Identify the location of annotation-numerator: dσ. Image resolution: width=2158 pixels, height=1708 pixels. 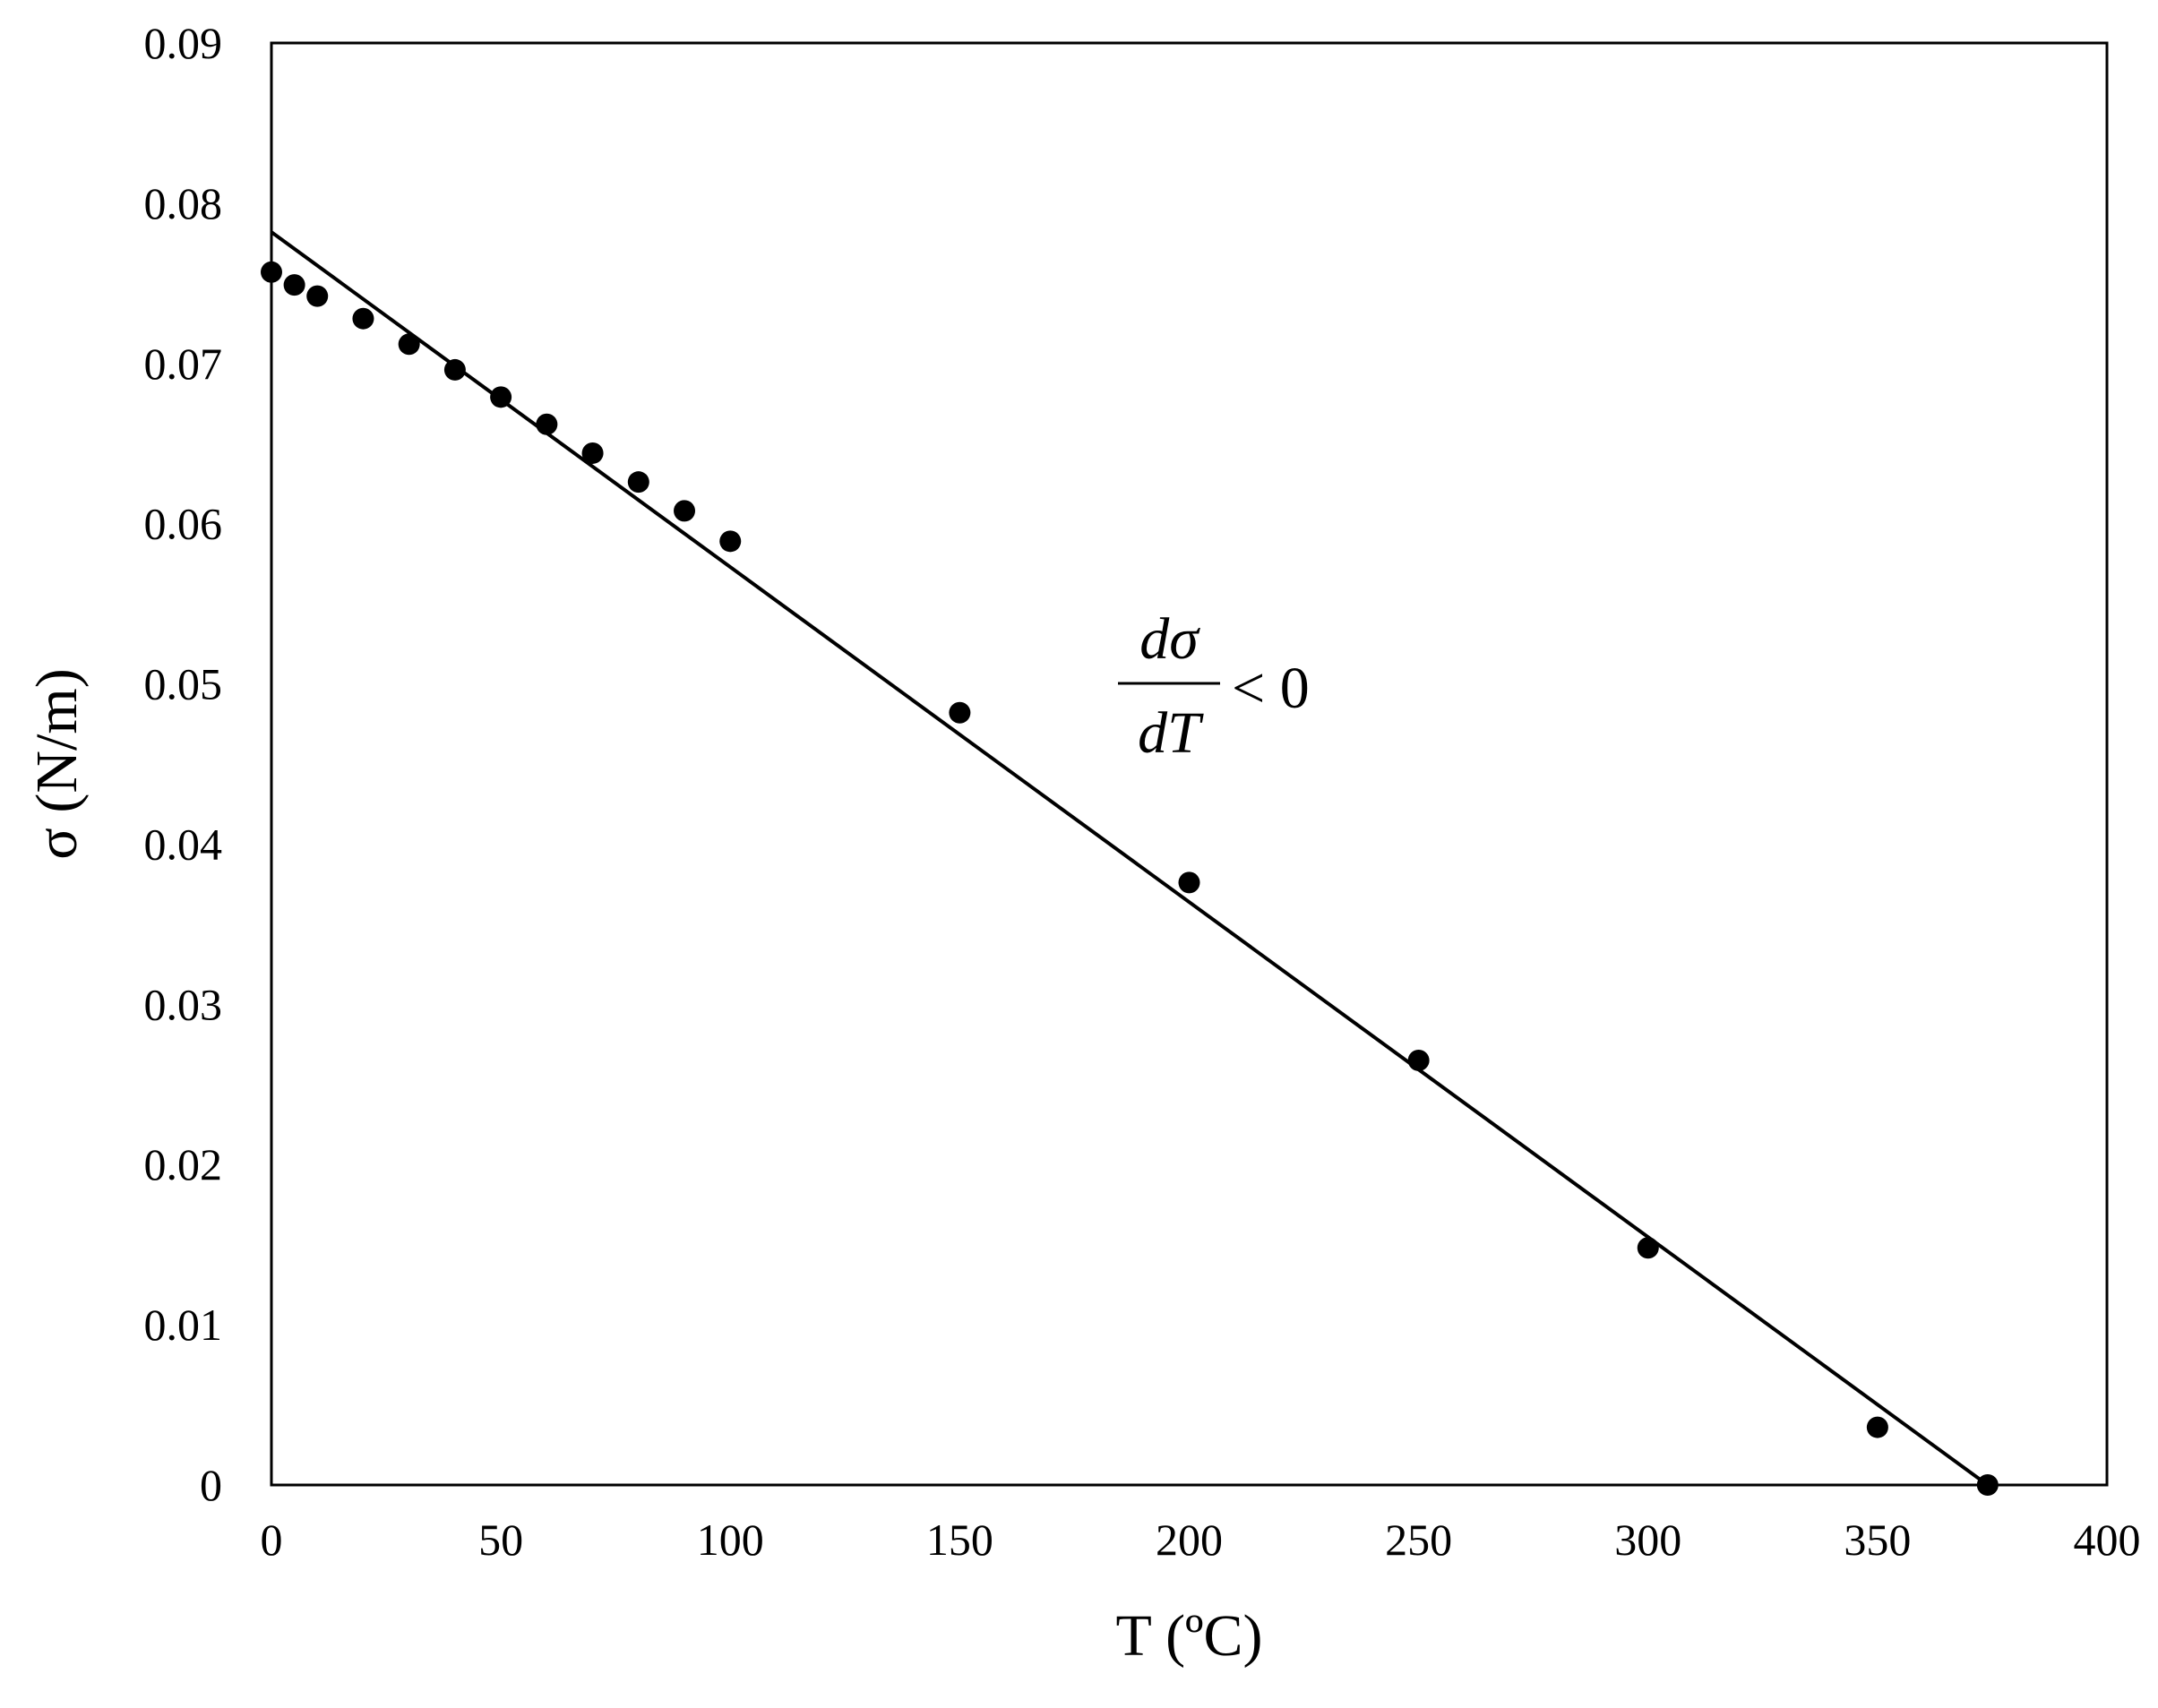
(1169, 639).